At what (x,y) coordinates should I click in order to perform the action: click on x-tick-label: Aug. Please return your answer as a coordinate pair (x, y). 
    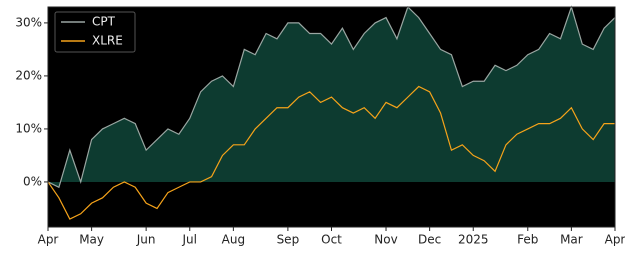
    Looking at the image, I should click on (233, 240).